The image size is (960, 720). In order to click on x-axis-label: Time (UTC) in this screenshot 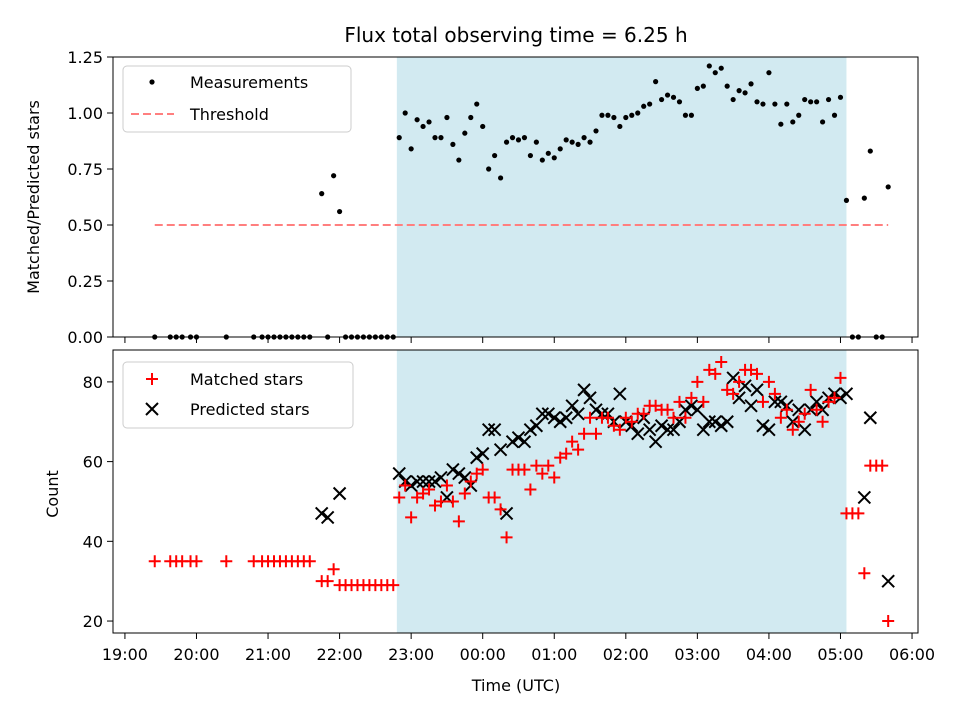, I will do `click(515, 685)`.